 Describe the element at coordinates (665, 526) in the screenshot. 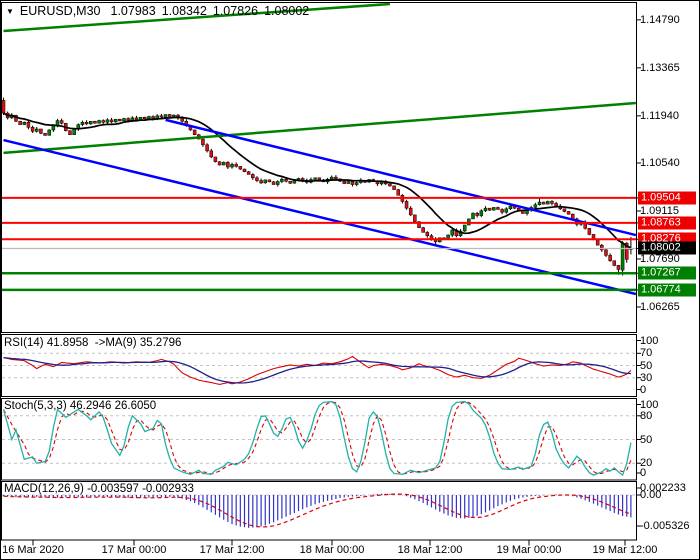

I see `macd-axis-label: -0.005326` at that location.